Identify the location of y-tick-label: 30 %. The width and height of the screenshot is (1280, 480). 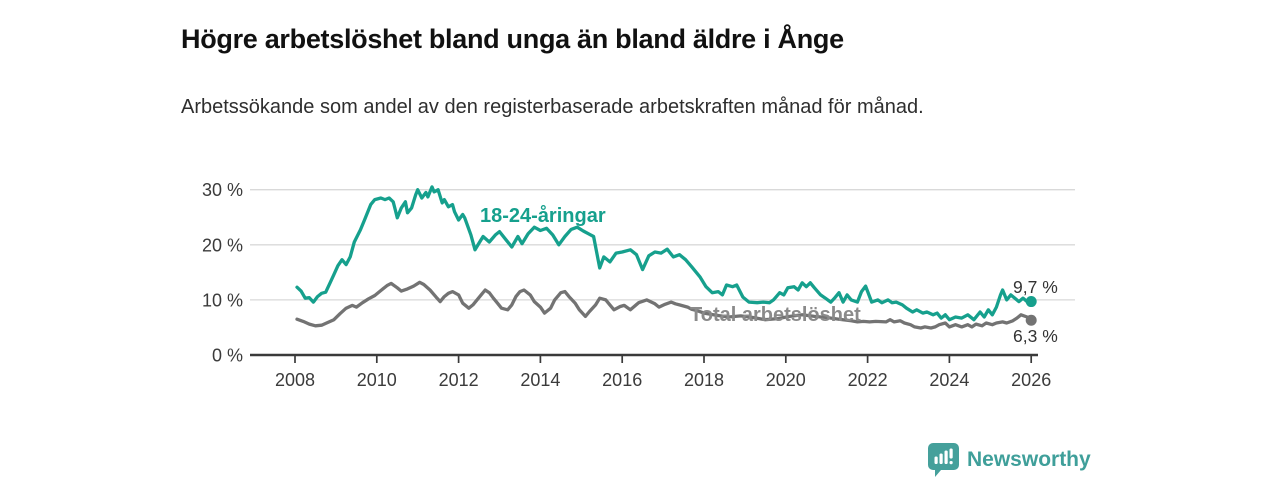
(222, 190).